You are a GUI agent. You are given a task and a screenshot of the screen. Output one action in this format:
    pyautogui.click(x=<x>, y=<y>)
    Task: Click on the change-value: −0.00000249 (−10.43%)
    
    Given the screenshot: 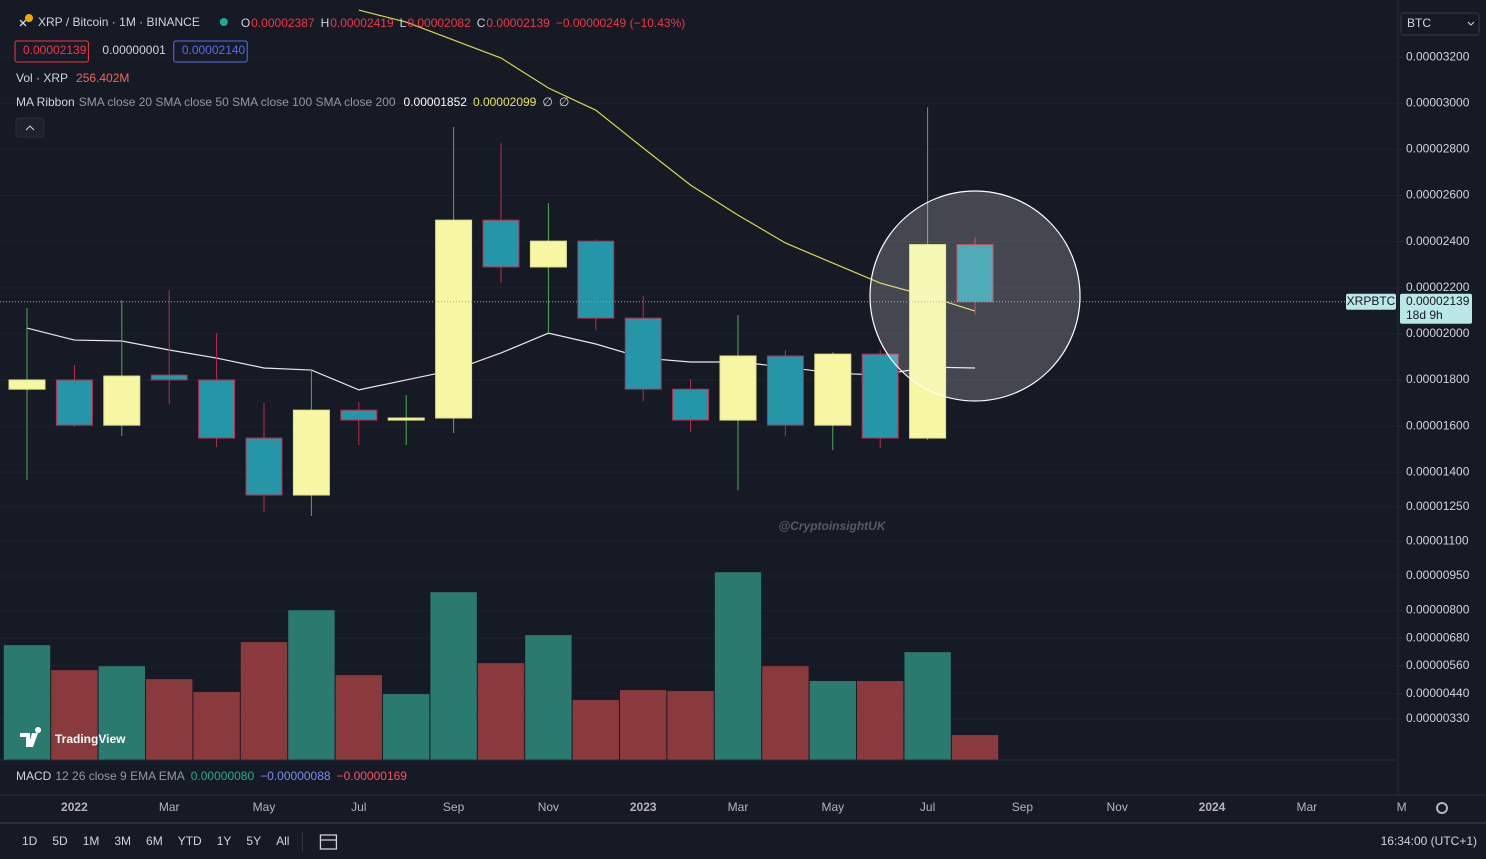 What is the action you would take?
    pyautogui.click(x=620, y=23)
    